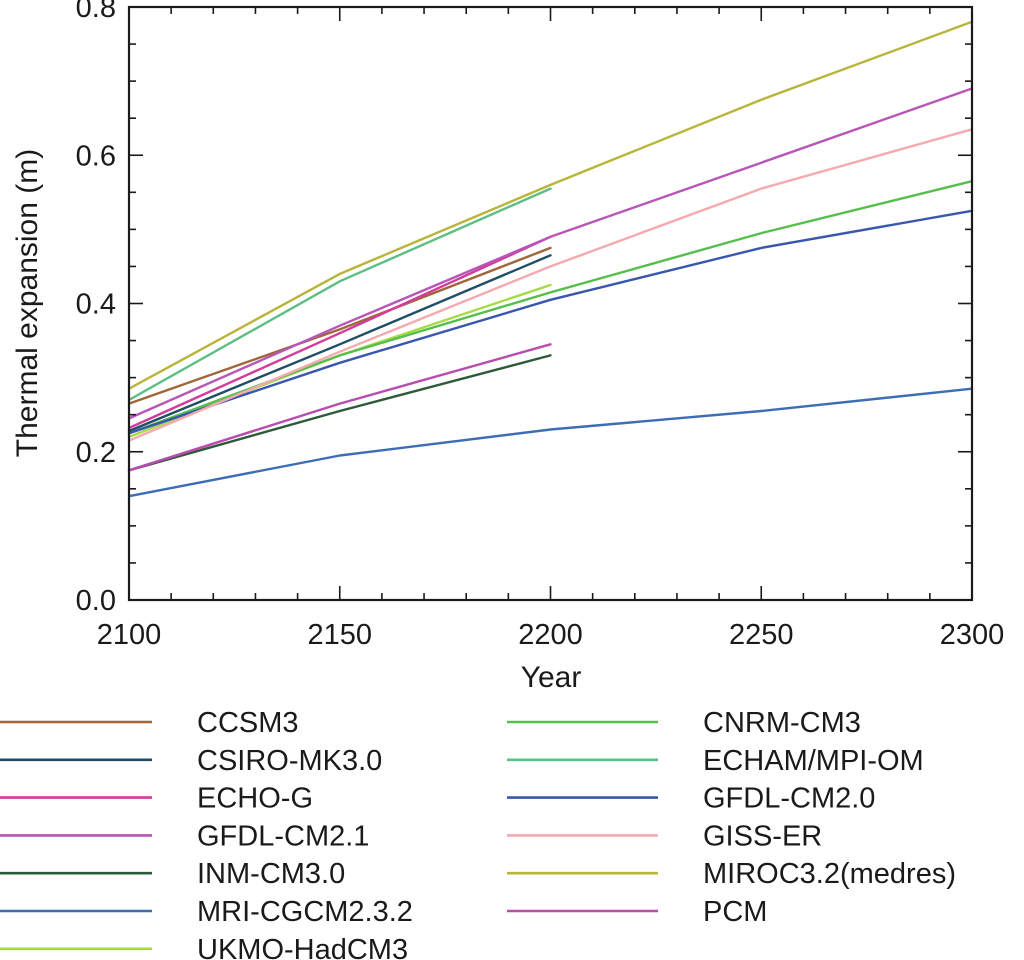 This screenshot has height=960, width=1024. Describe the element at coordinates (305, 912) in the screenshot. I see `legend-label: MRI-CGCM2.3.2` at that location.